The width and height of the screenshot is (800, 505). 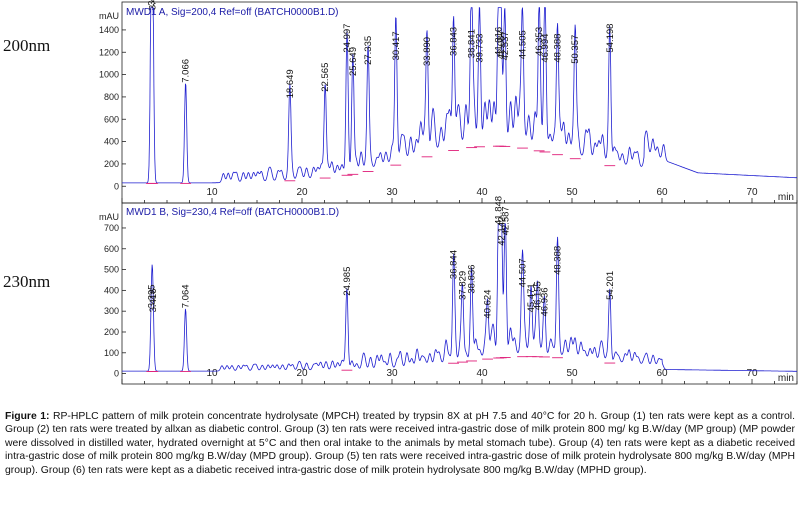 I want to click on peak-label: 3.416, so click(x=153, y=301).